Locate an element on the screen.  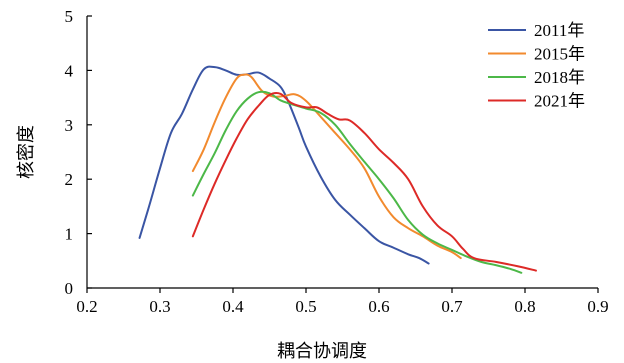
legend-label-1: 2011年 is located at coordinates (559, 30).